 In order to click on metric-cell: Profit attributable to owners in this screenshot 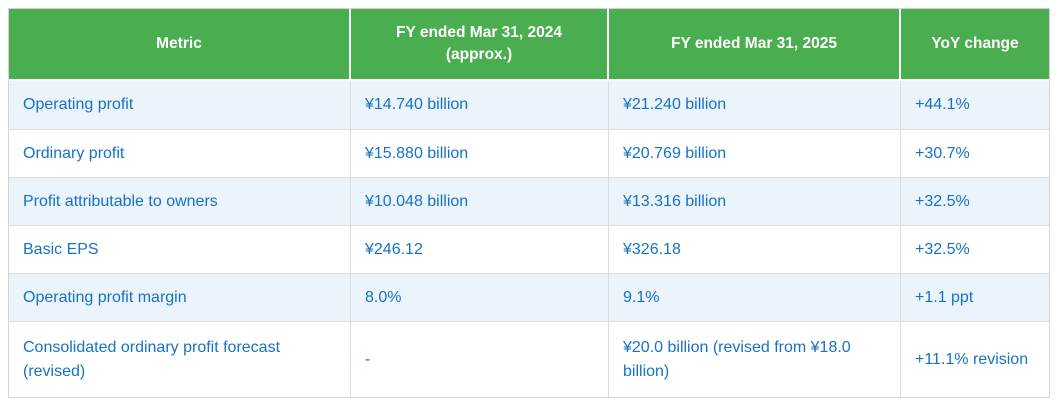, I will do `click(180, 201)`.